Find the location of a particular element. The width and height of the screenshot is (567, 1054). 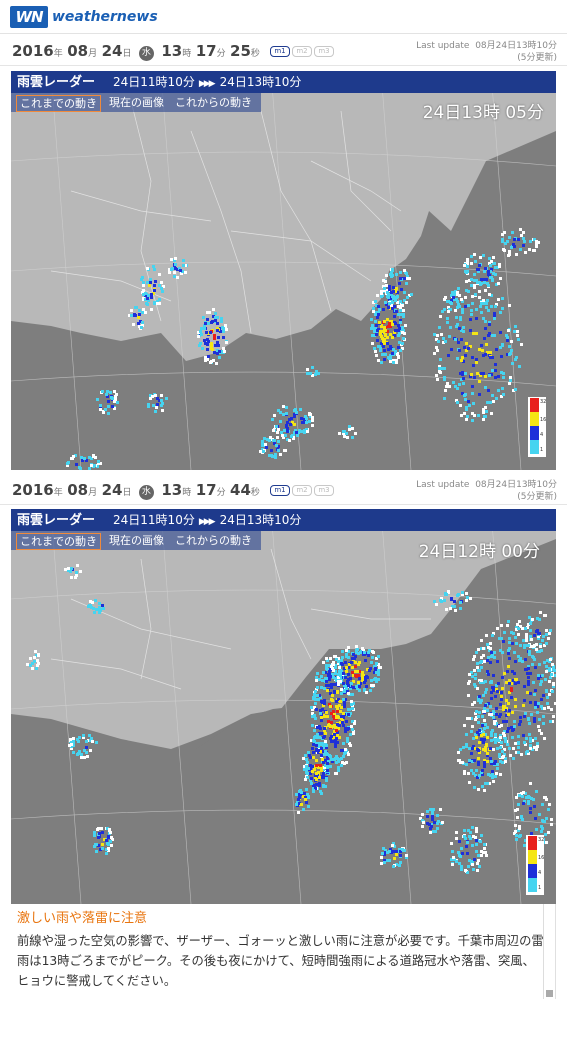

brand-name: weathernews is located at coordinates (105, 17).